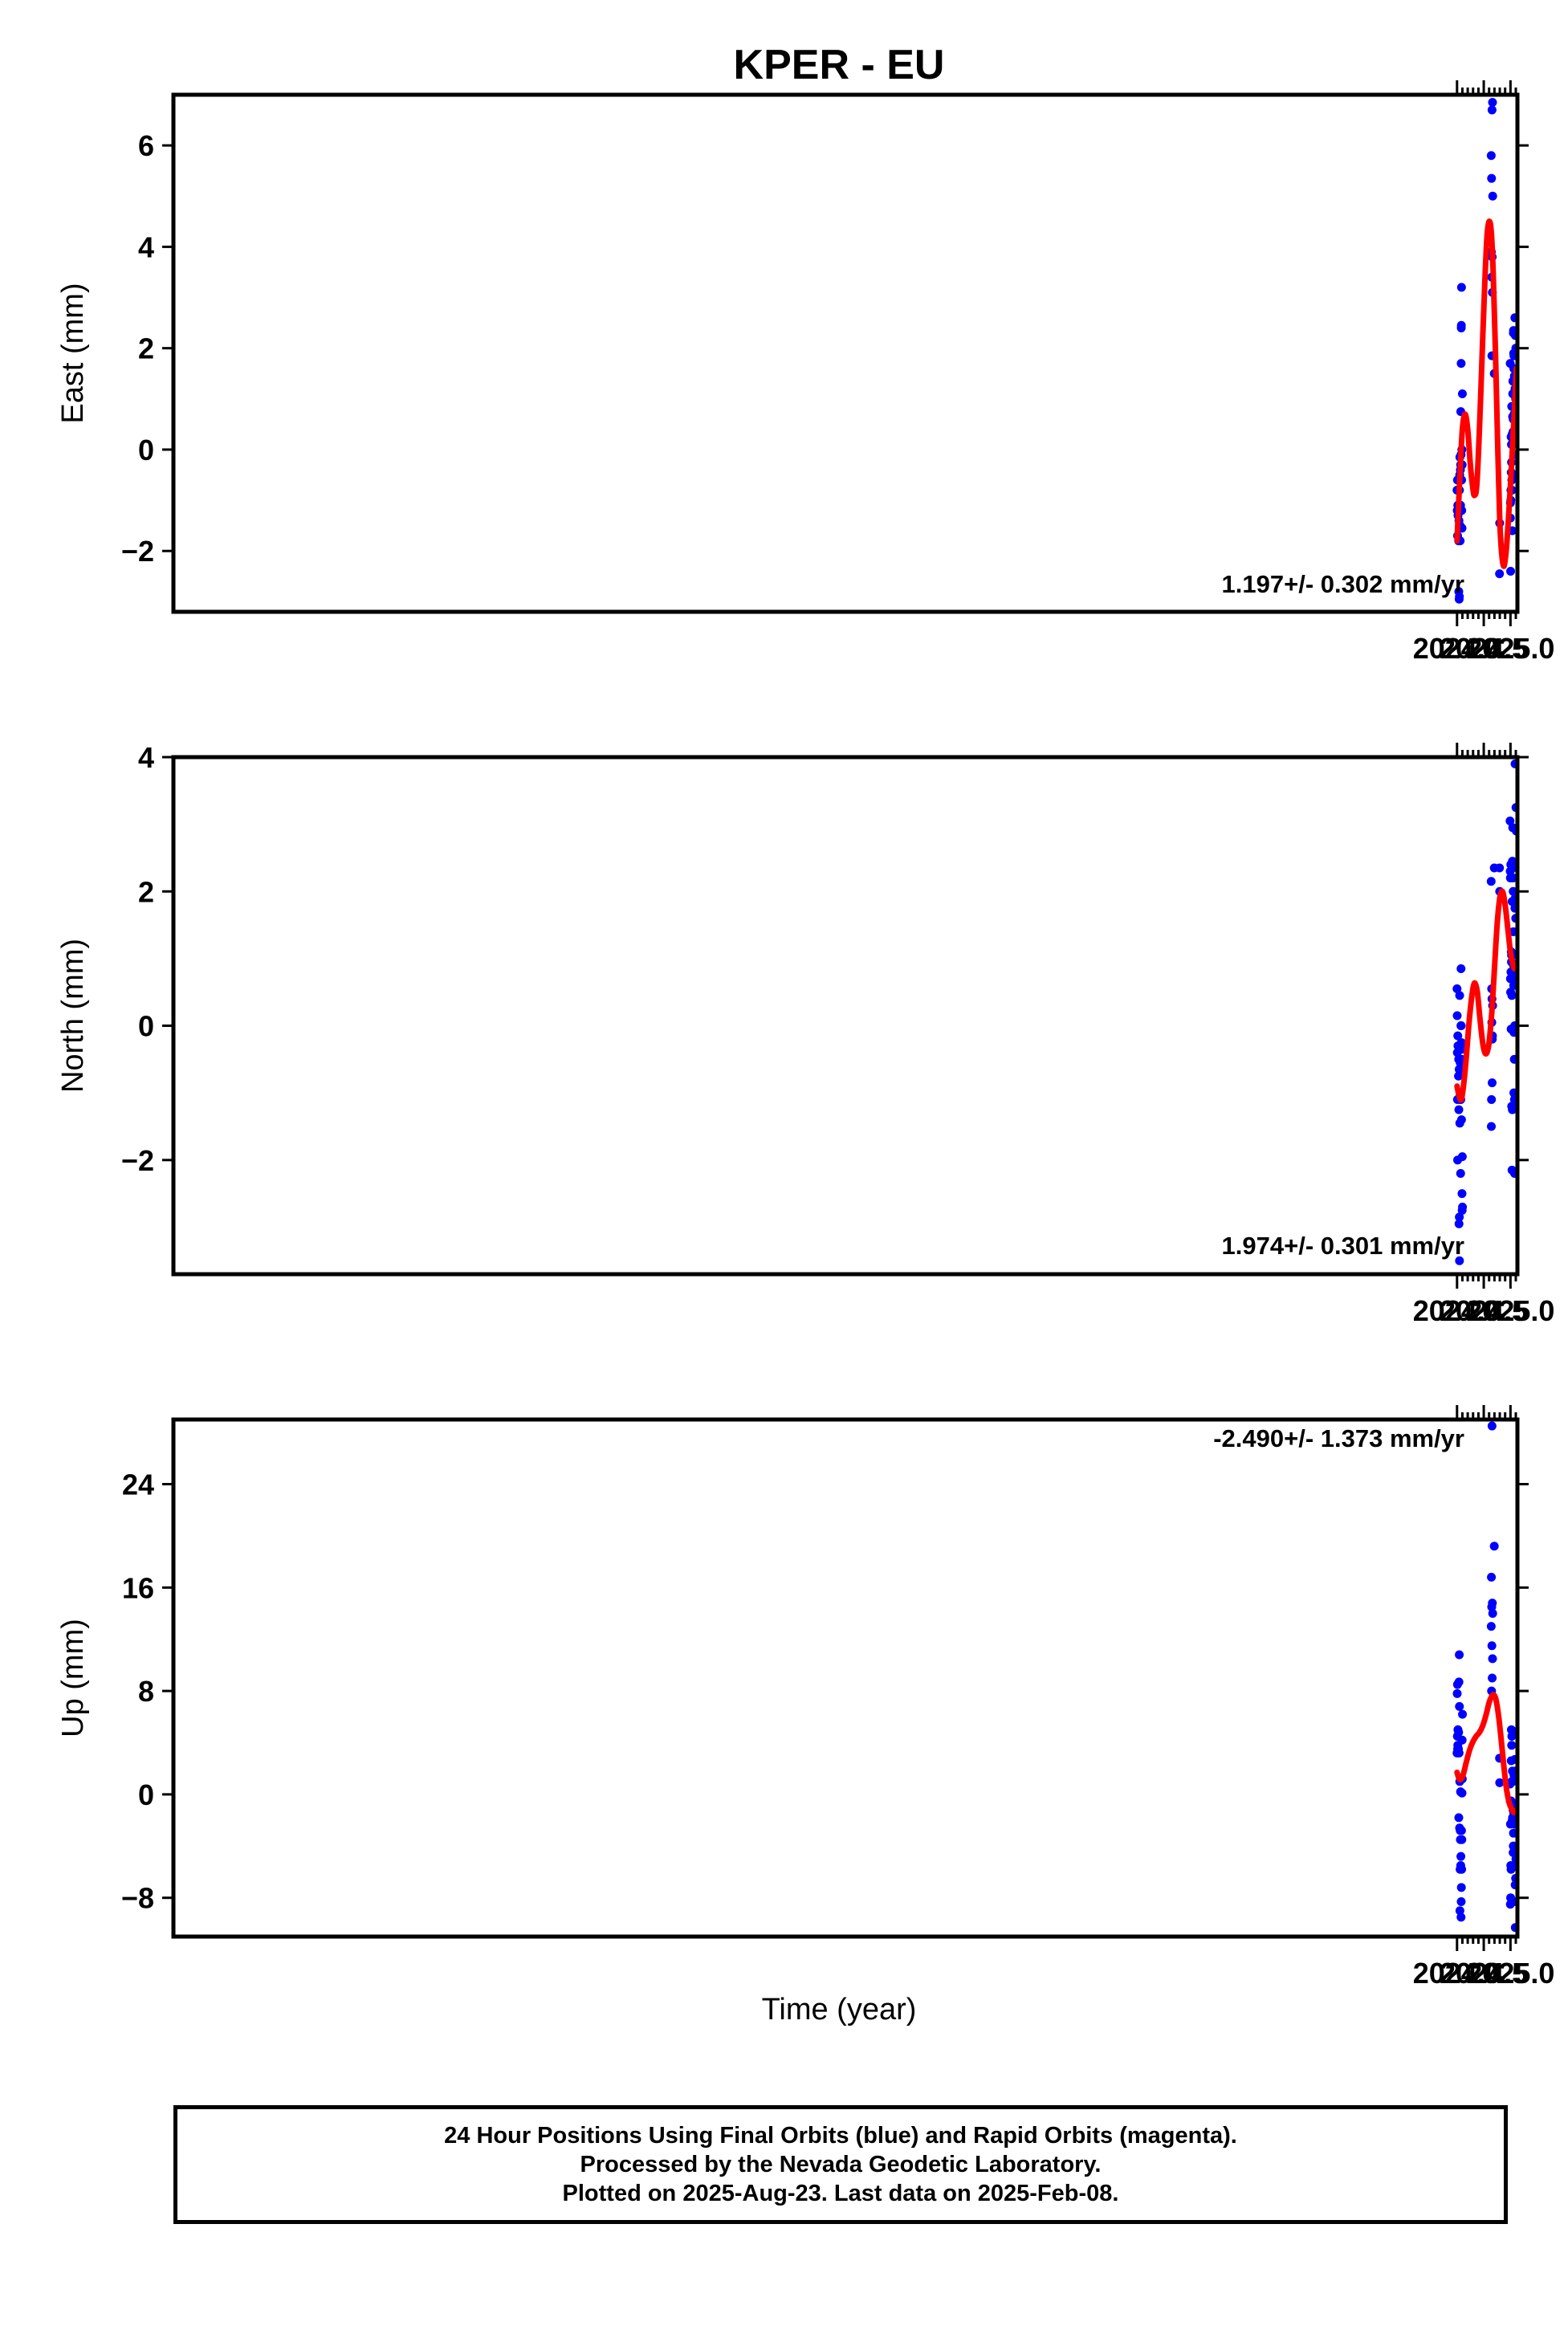 The height and width of the screenshot is (2330, 1568). What do you see at coordinates (839, 65) in the screenshot?
I see `chart-title: KPER - EU` at bounding box center [839, 65].